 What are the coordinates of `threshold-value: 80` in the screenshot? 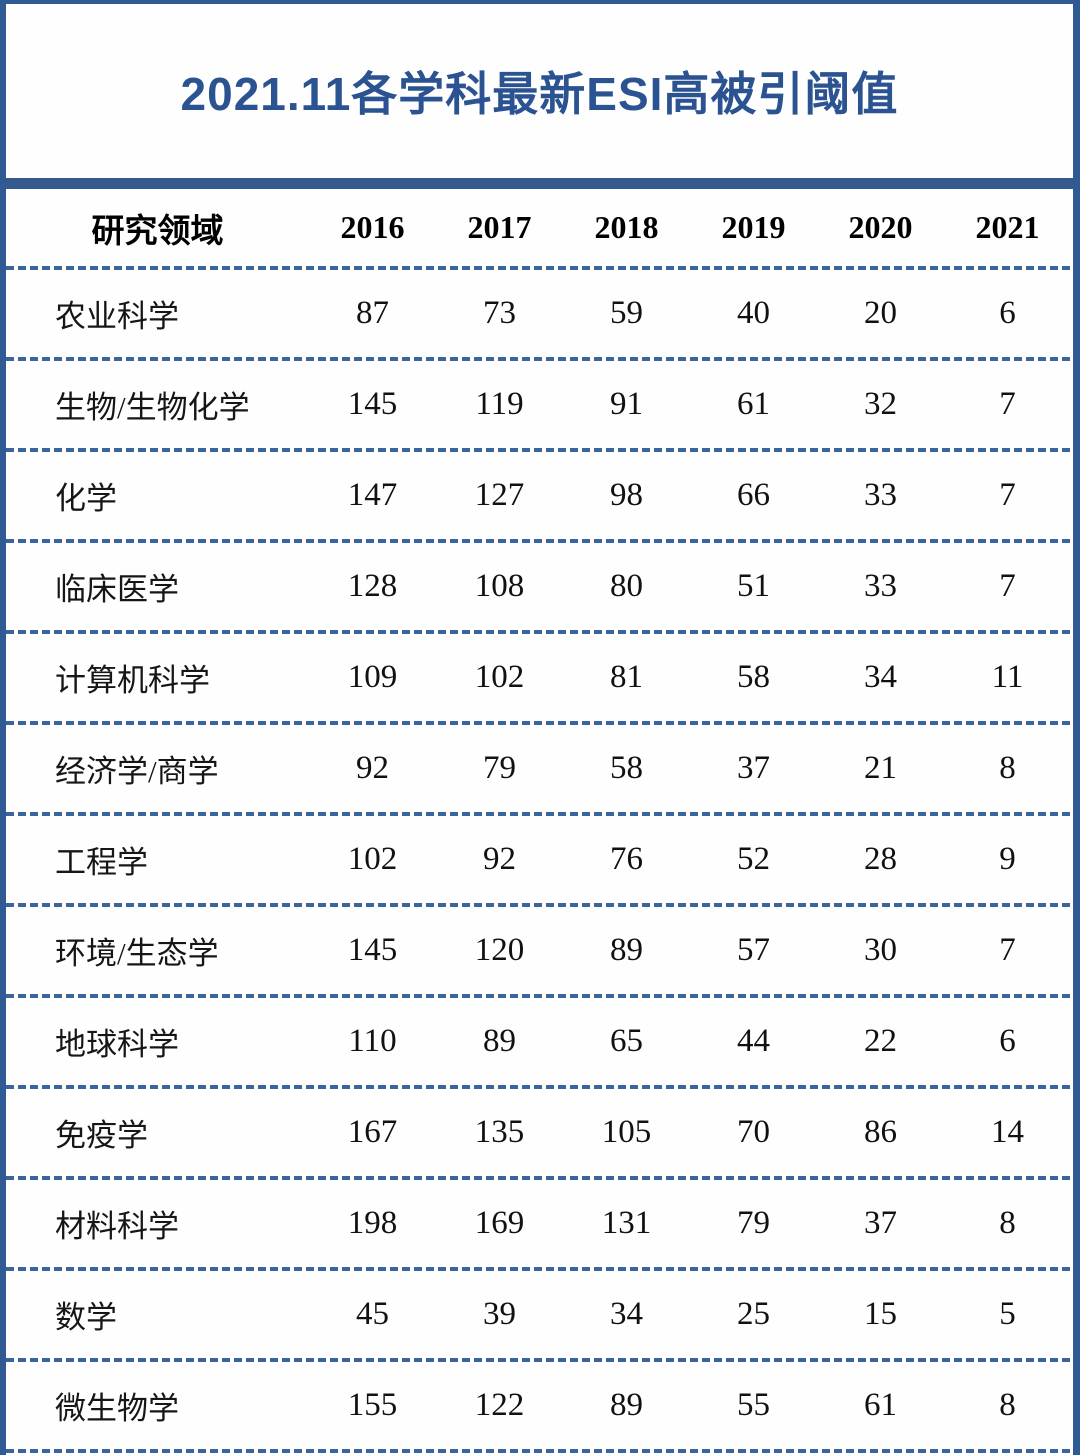 It's located at (626, 586).